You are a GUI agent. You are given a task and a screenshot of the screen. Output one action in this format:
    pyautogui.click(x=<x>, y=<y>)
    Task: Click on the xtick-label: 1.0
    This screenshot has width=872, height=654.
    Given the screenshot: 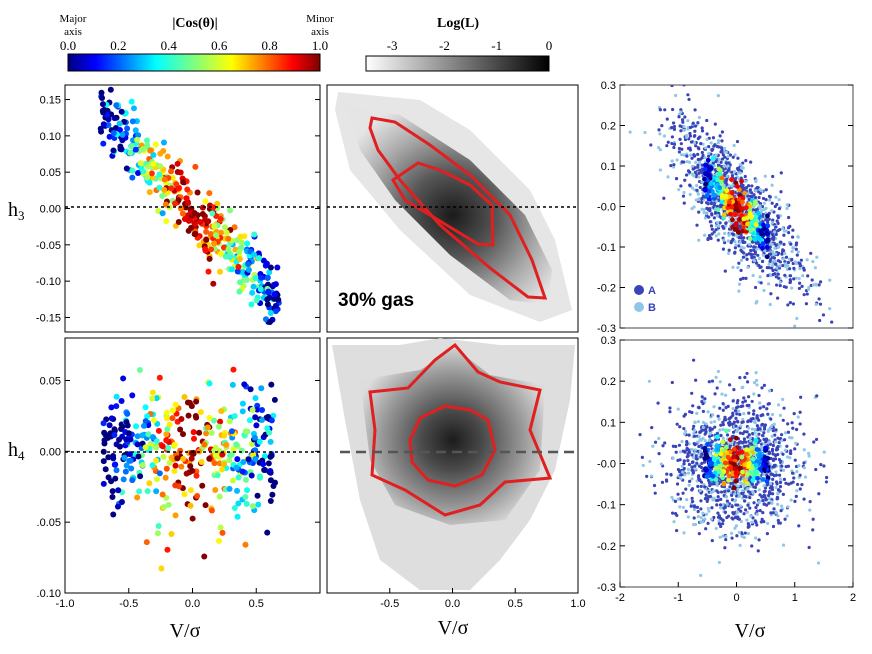 What is the action you would take?
    pyautogui.click(x=577, y=604)
    